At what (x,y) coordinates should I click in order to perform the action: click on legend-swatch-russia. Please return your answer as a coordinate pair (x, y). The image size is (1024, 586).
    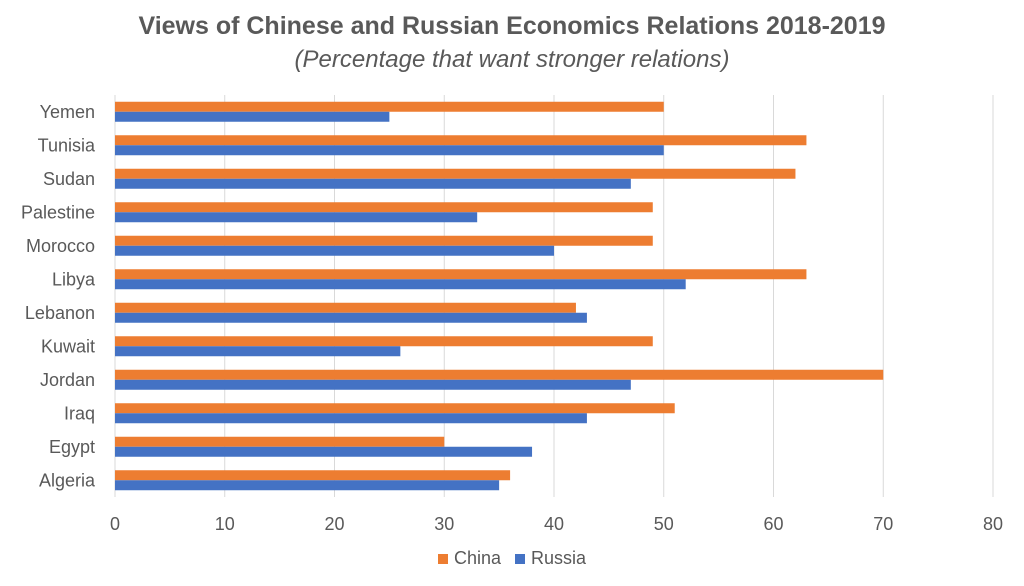
    Looking at the image, I should click on (520, 558).